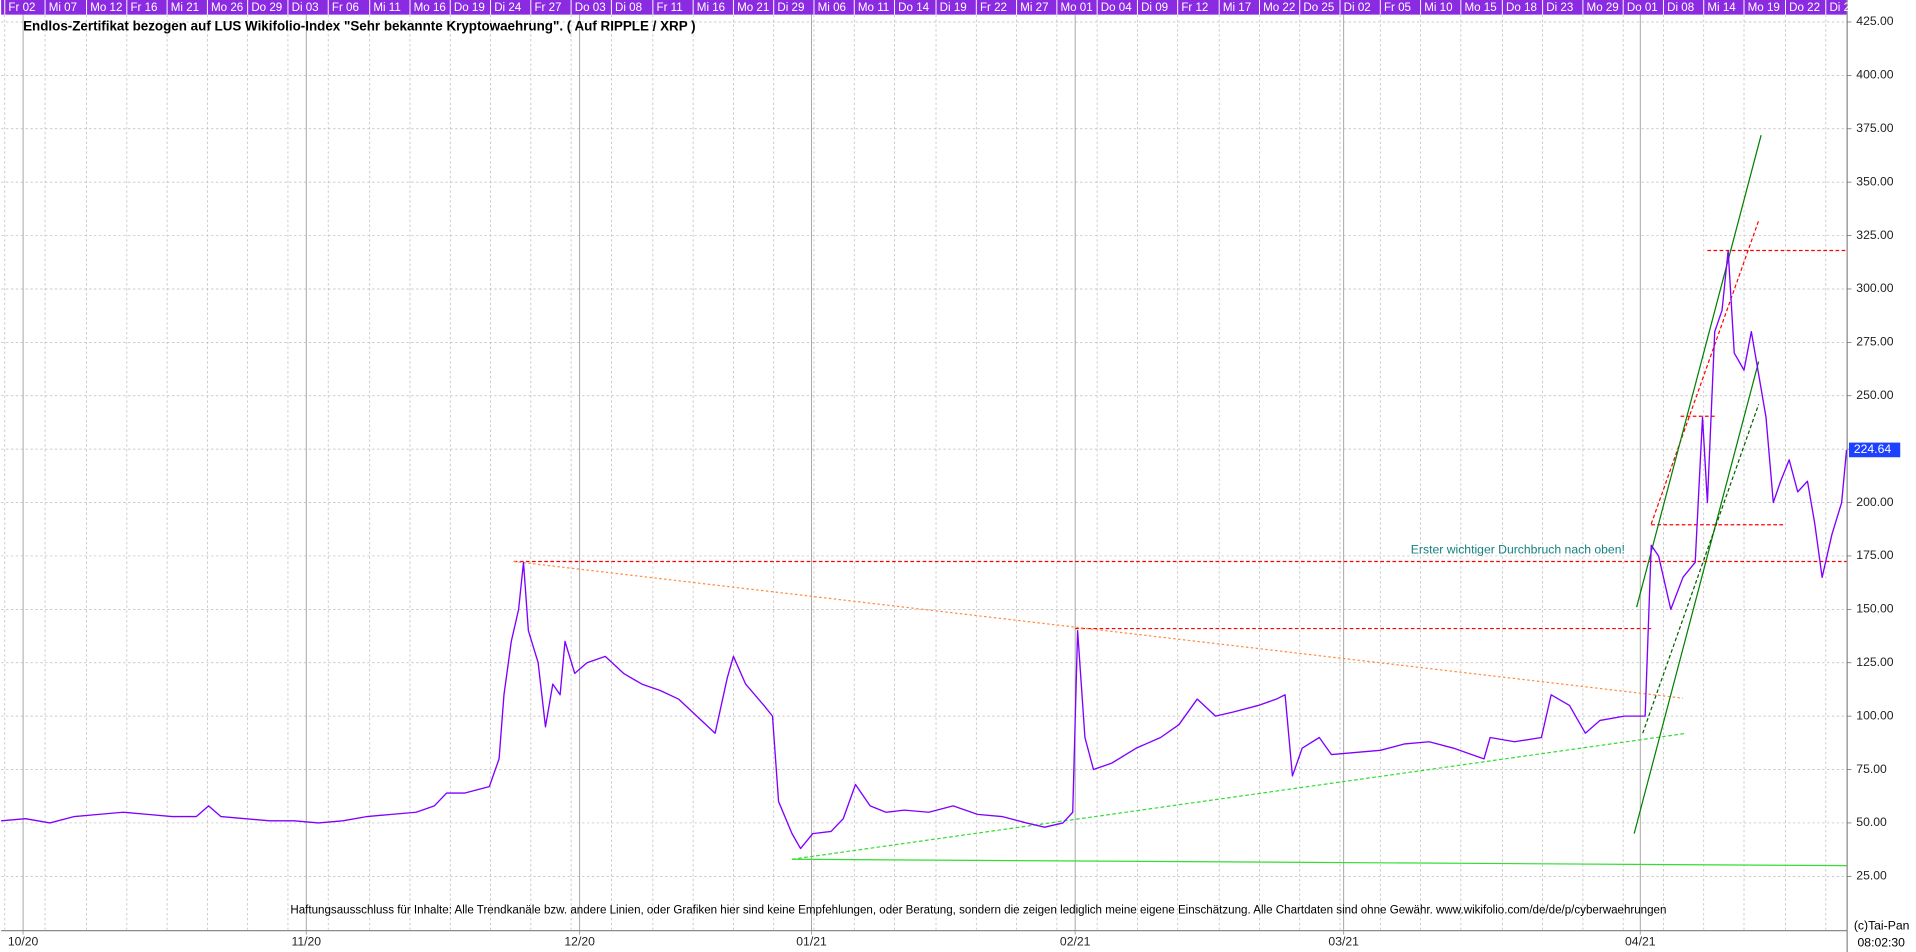 The height and width of the screenshot is (952, 1916). Describe the element at coordinates (1804, 8) in the screenshot. I see `top-date-label: Do 22` at that location.